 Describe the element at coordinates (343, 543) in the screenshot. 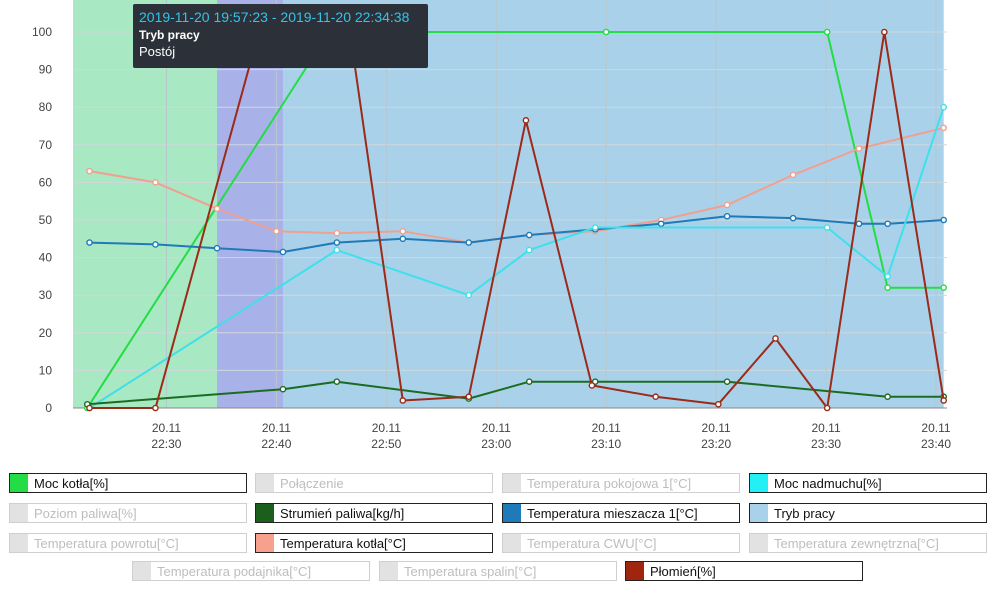

I see `legend-label: Temperatura kotła[°C]` at that location.